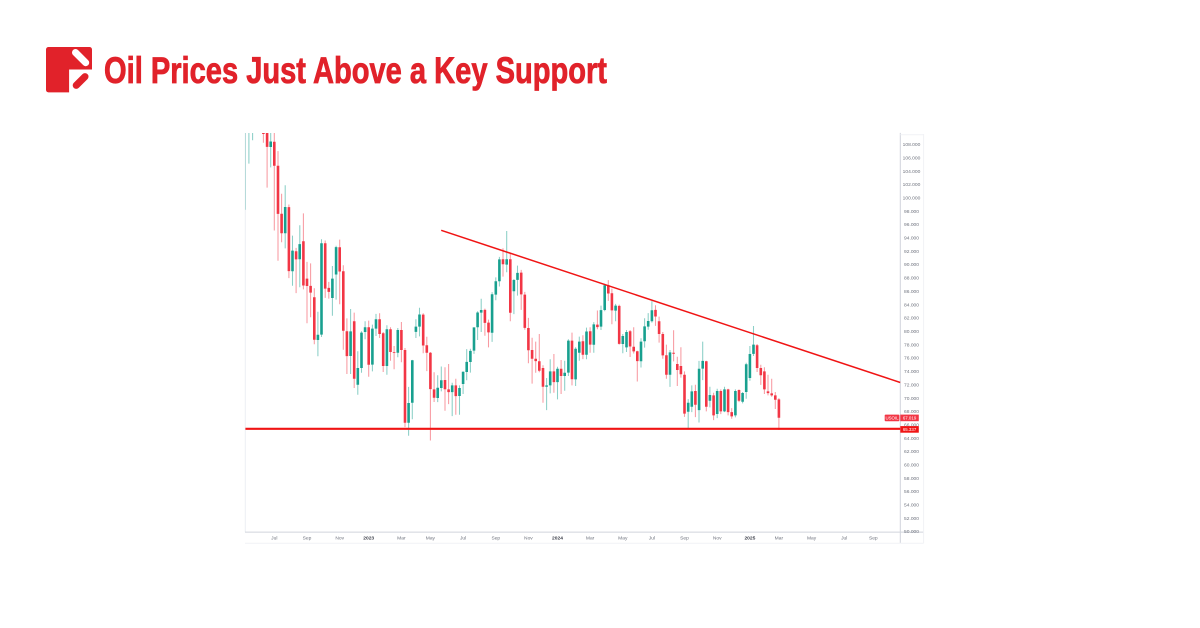 This screenshot has width=1200, height=628. Describe the element at coordinates (911, 345) in the screenshot. I see `svg-text: 78.000` at that location.